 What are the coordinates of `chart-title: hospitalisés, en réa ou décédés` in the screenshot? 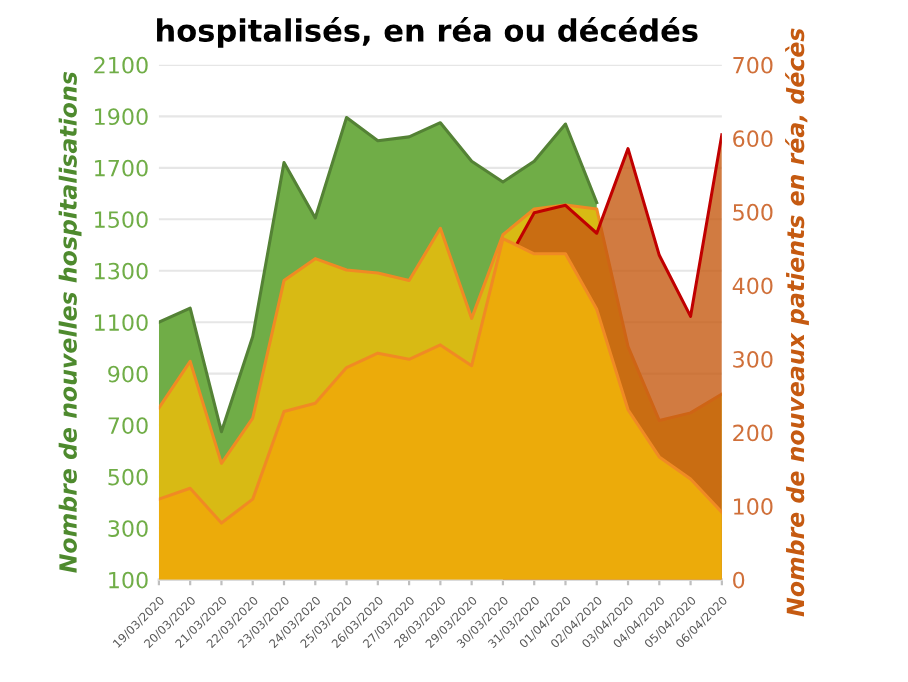 It's located at (427, 32).